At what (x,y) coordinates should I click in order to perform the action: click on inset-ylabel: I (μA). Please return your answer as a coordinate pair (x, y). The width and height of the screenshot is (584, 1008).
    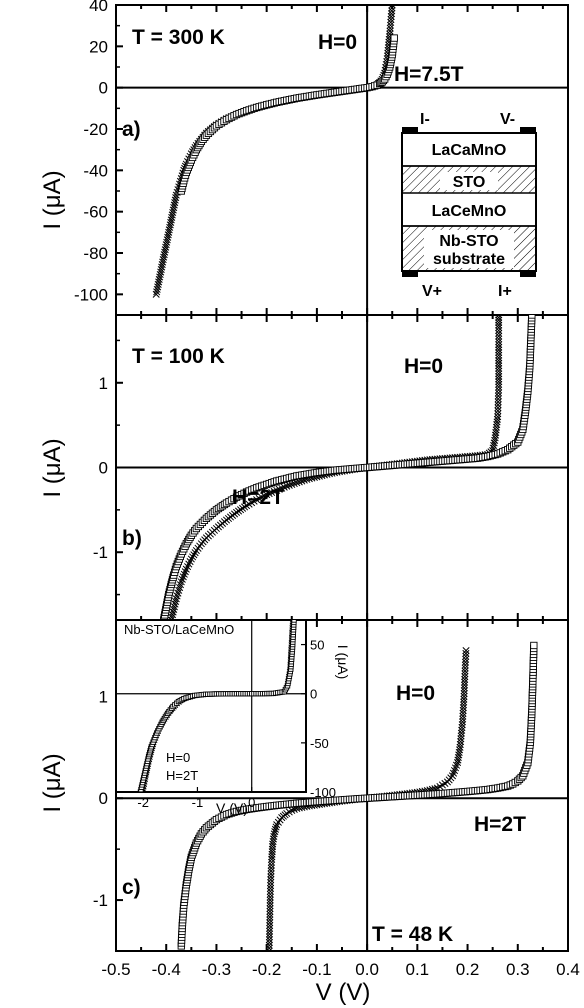
    Looking at the image, I should click on (343, 662).